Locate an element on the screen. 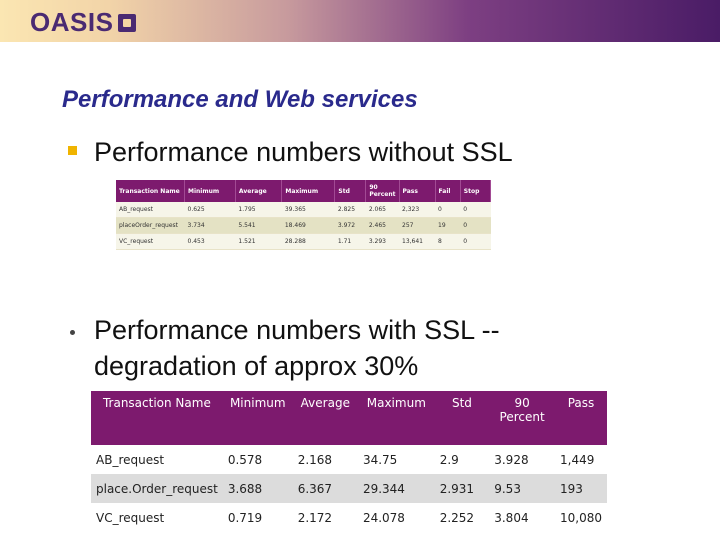 Image resolution: width=720 pixels, height=540 pixels. cell: 24.078 is located at coordinates (396, 517).